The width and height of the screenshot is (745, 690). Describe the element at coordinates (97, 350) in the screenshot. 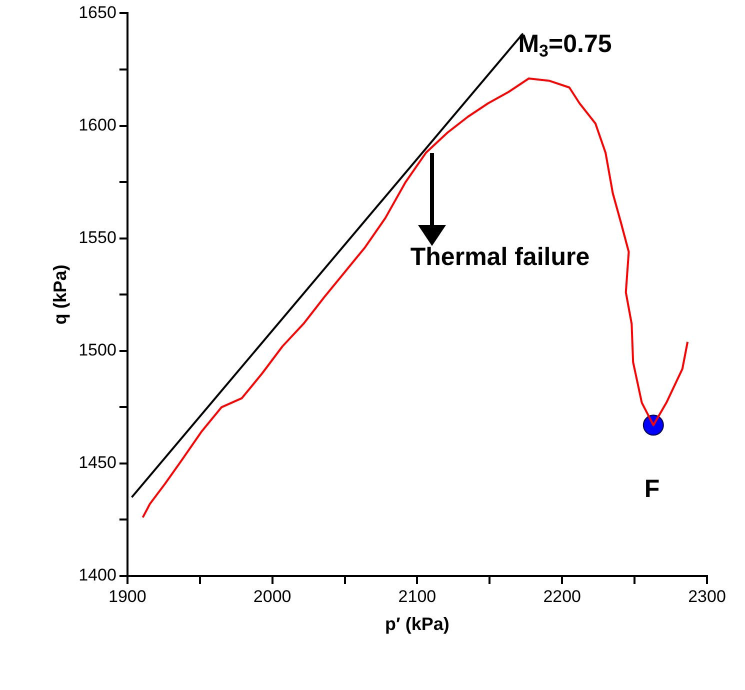

I see `y-tick-label: 1500` at that location.